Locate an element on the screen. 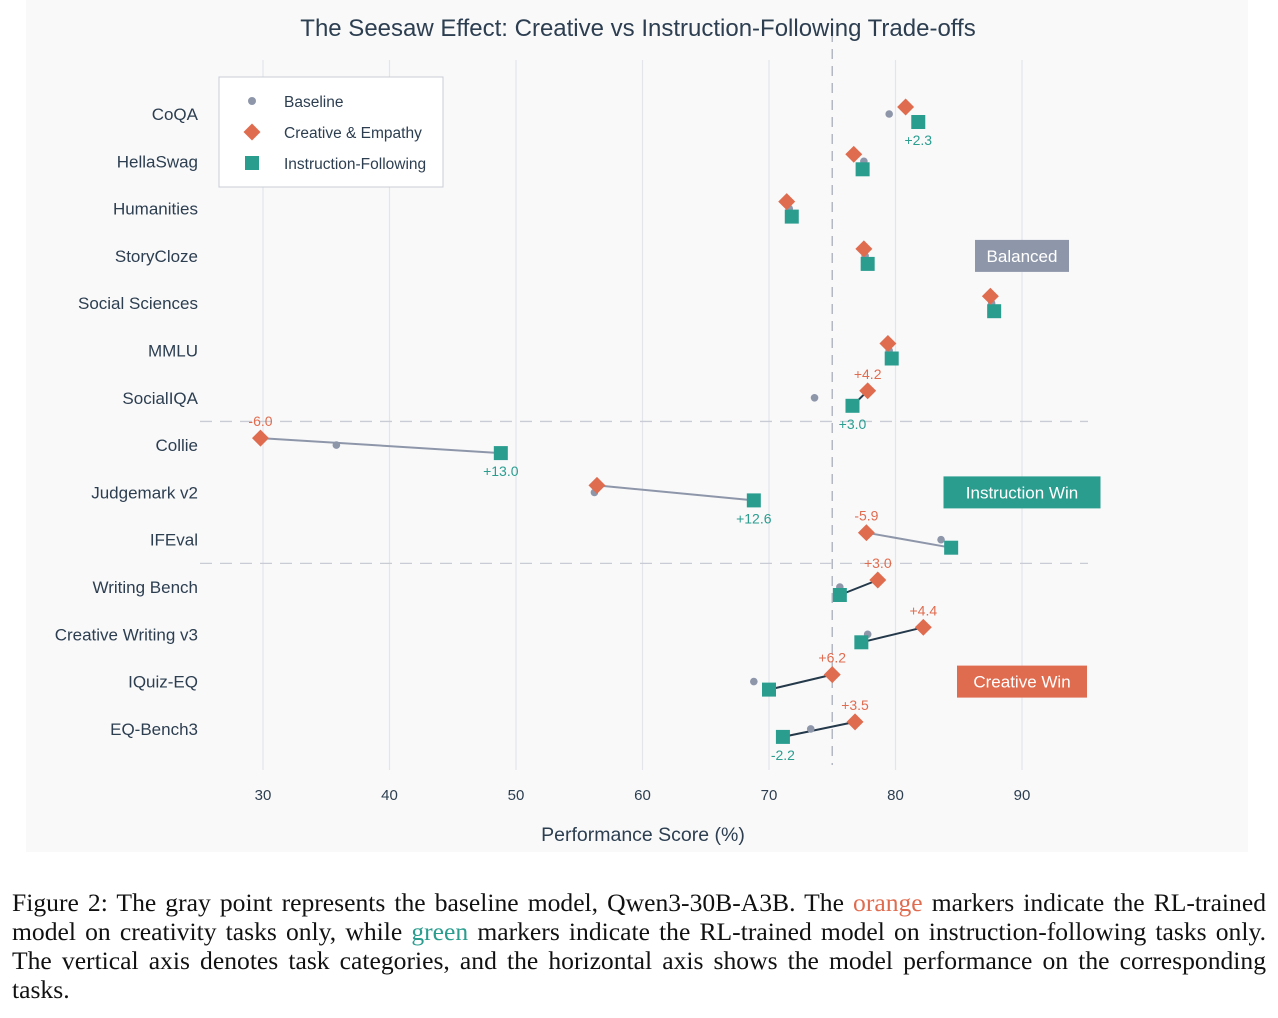 The image size is (1278, 1018). task-label: Judgemark v2 is located at coordinates (144, 492).